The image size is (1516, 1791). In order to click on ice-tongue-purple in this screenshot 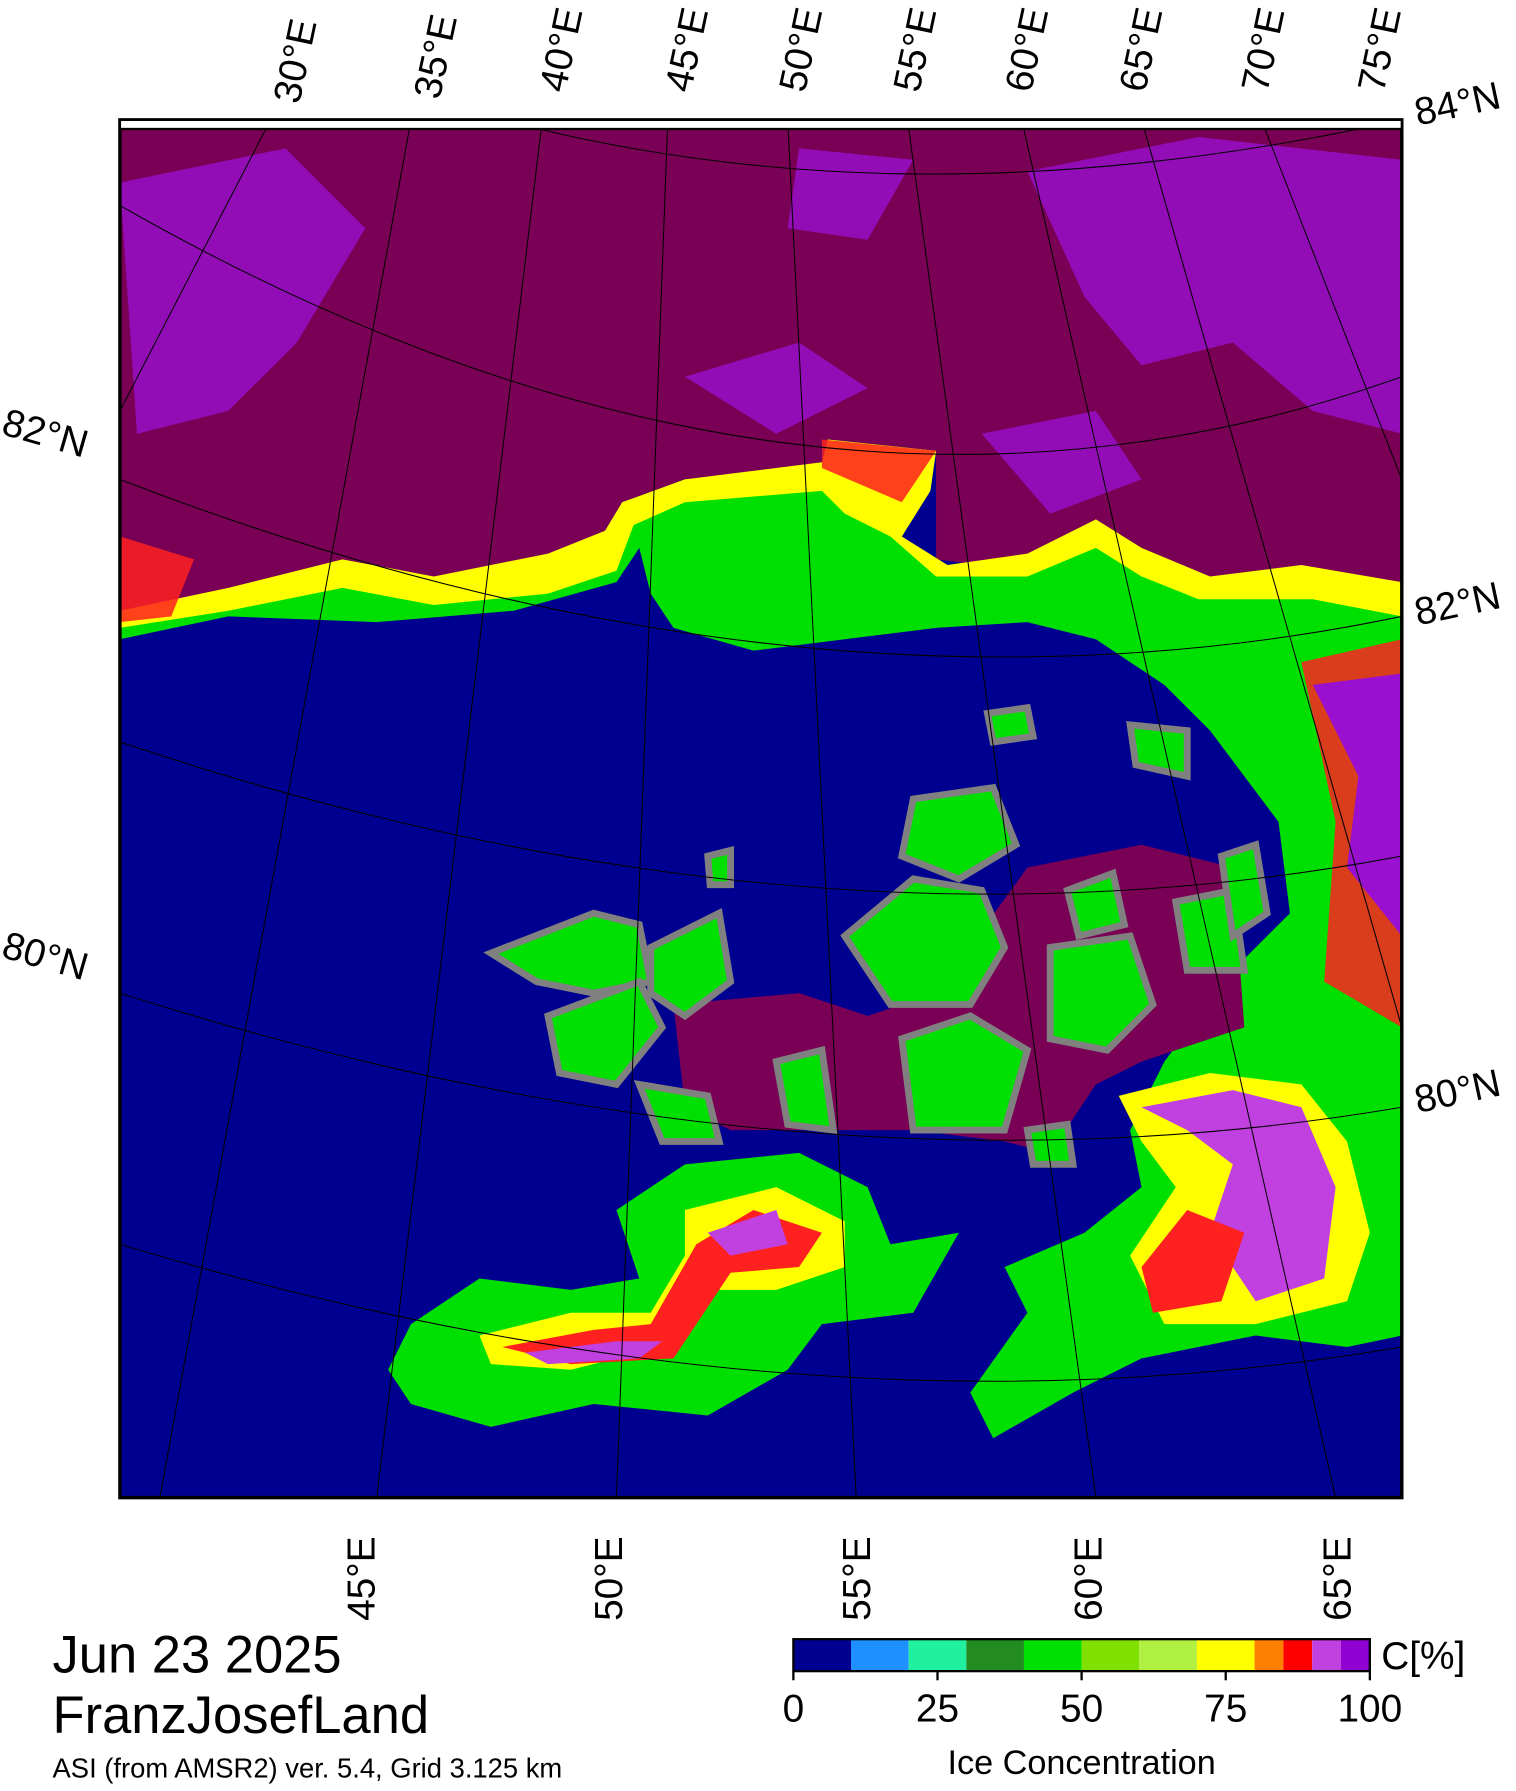, I will do `click(656, 1287)`.